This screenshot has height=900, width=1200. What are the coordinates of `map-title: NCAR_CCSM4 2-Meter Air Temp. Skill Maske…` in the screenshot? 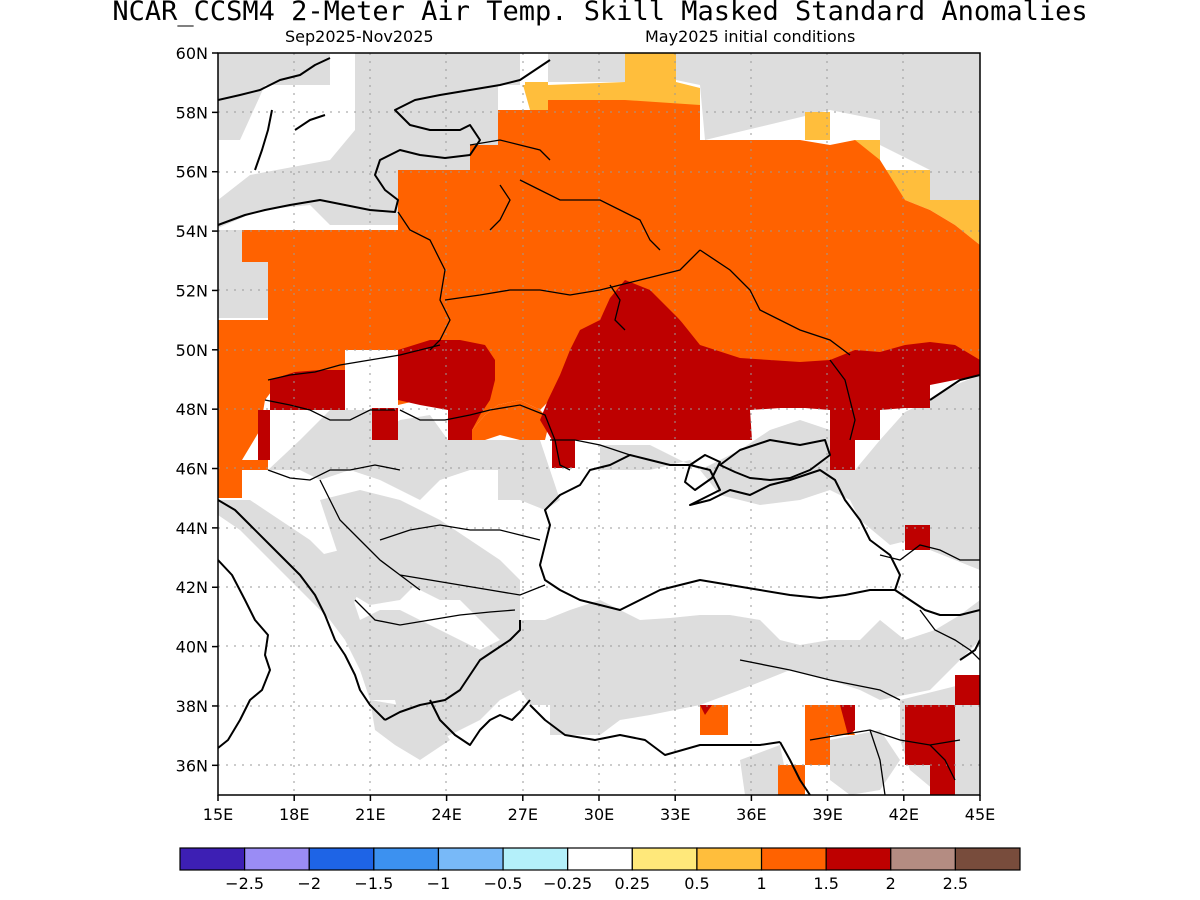 It's located at (600, 13).